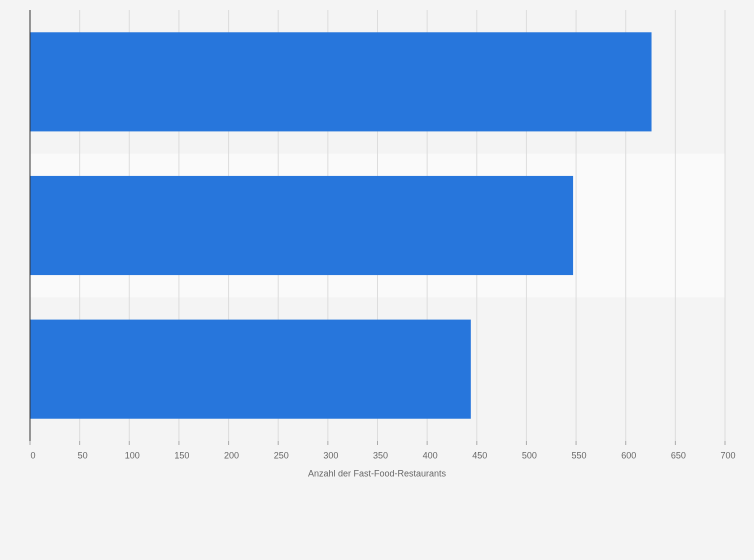 This screenshot has width=754, height=560. What do you see at coordinates (678, 455) in the screenshot?
I see `x-tick-label: 650` at bounding box center [678, 455].